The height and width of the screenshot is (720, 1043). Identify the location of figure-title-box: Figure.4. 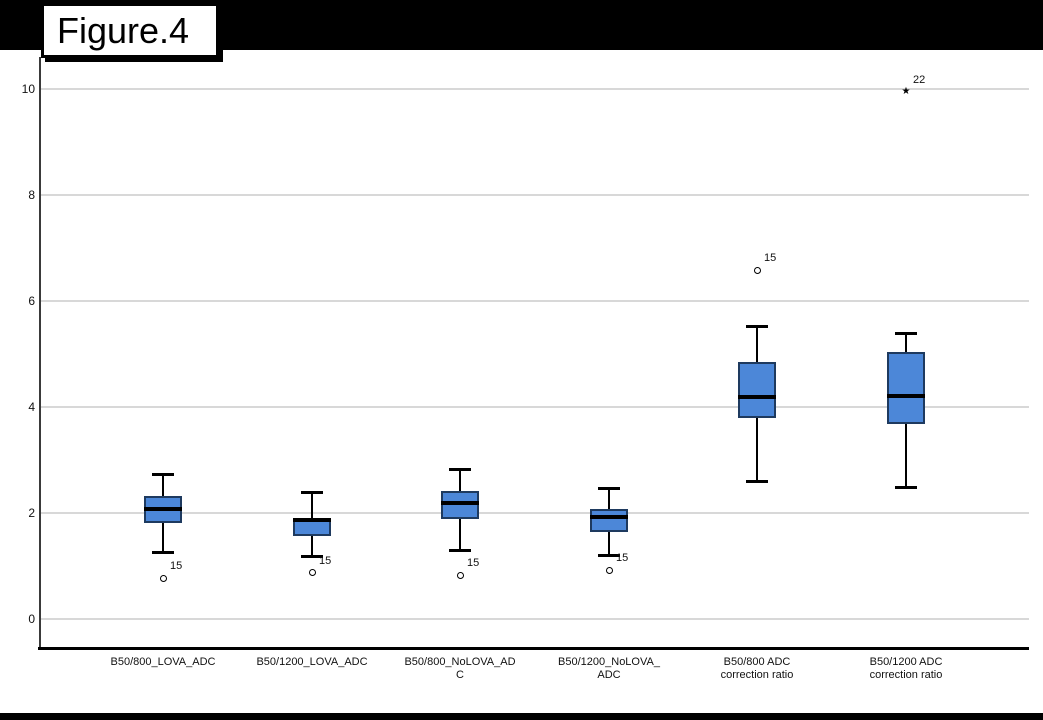
(130, 30).